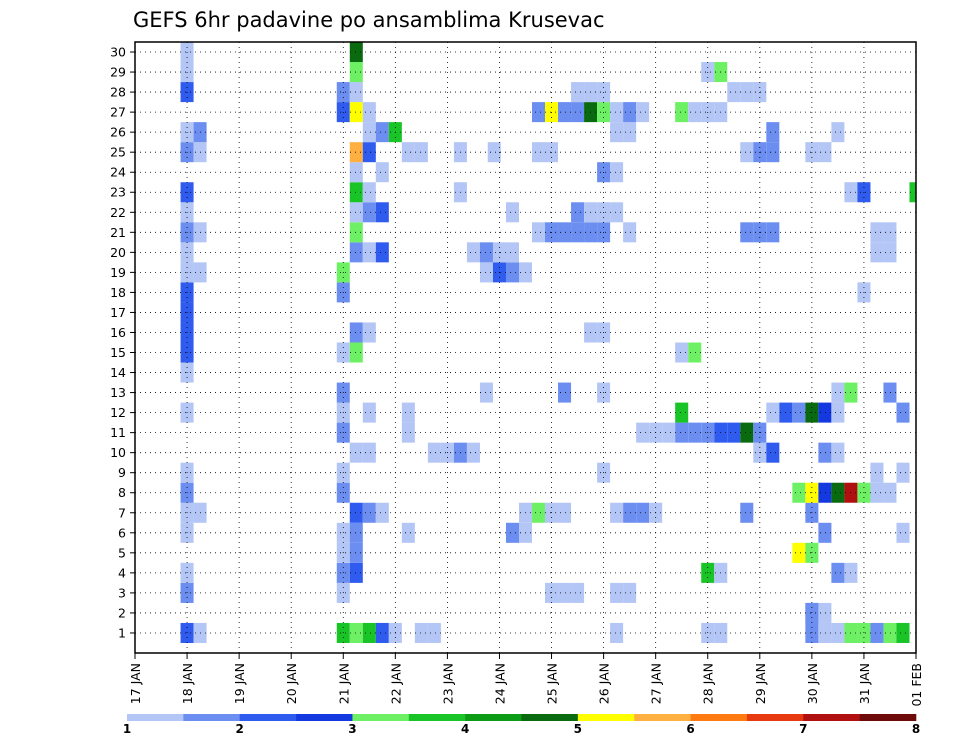 Image resolution: width=960 pixels, height=742 pixels. What do you see at coordinates (122, 532) in the screenshot?
I see `y-tick-label: 6` at bounding box center [122, 532].